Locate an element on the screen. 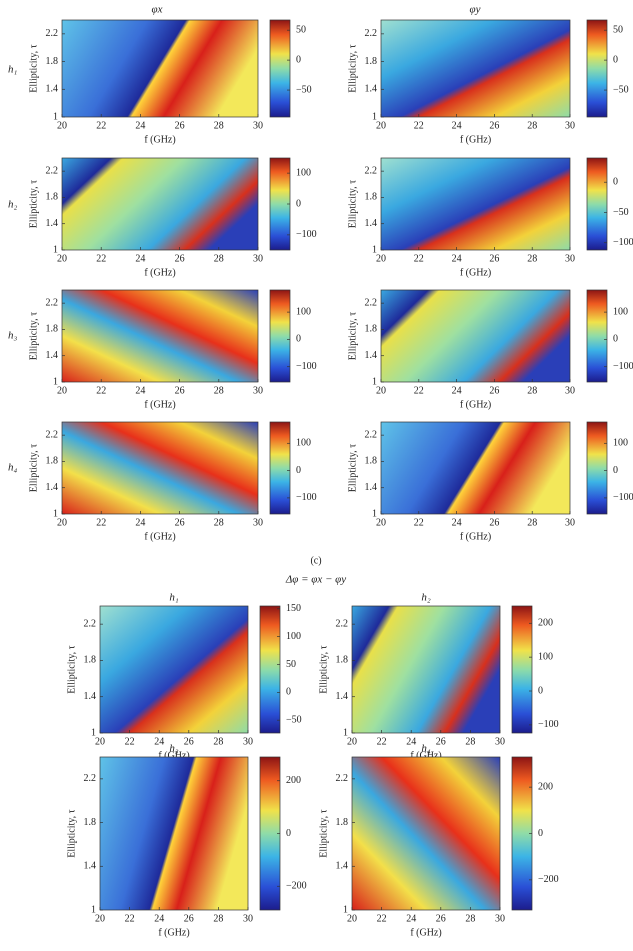 This screenshot has width=633, height=951. panel-title: h₄ is located at coordinates (426, 749).